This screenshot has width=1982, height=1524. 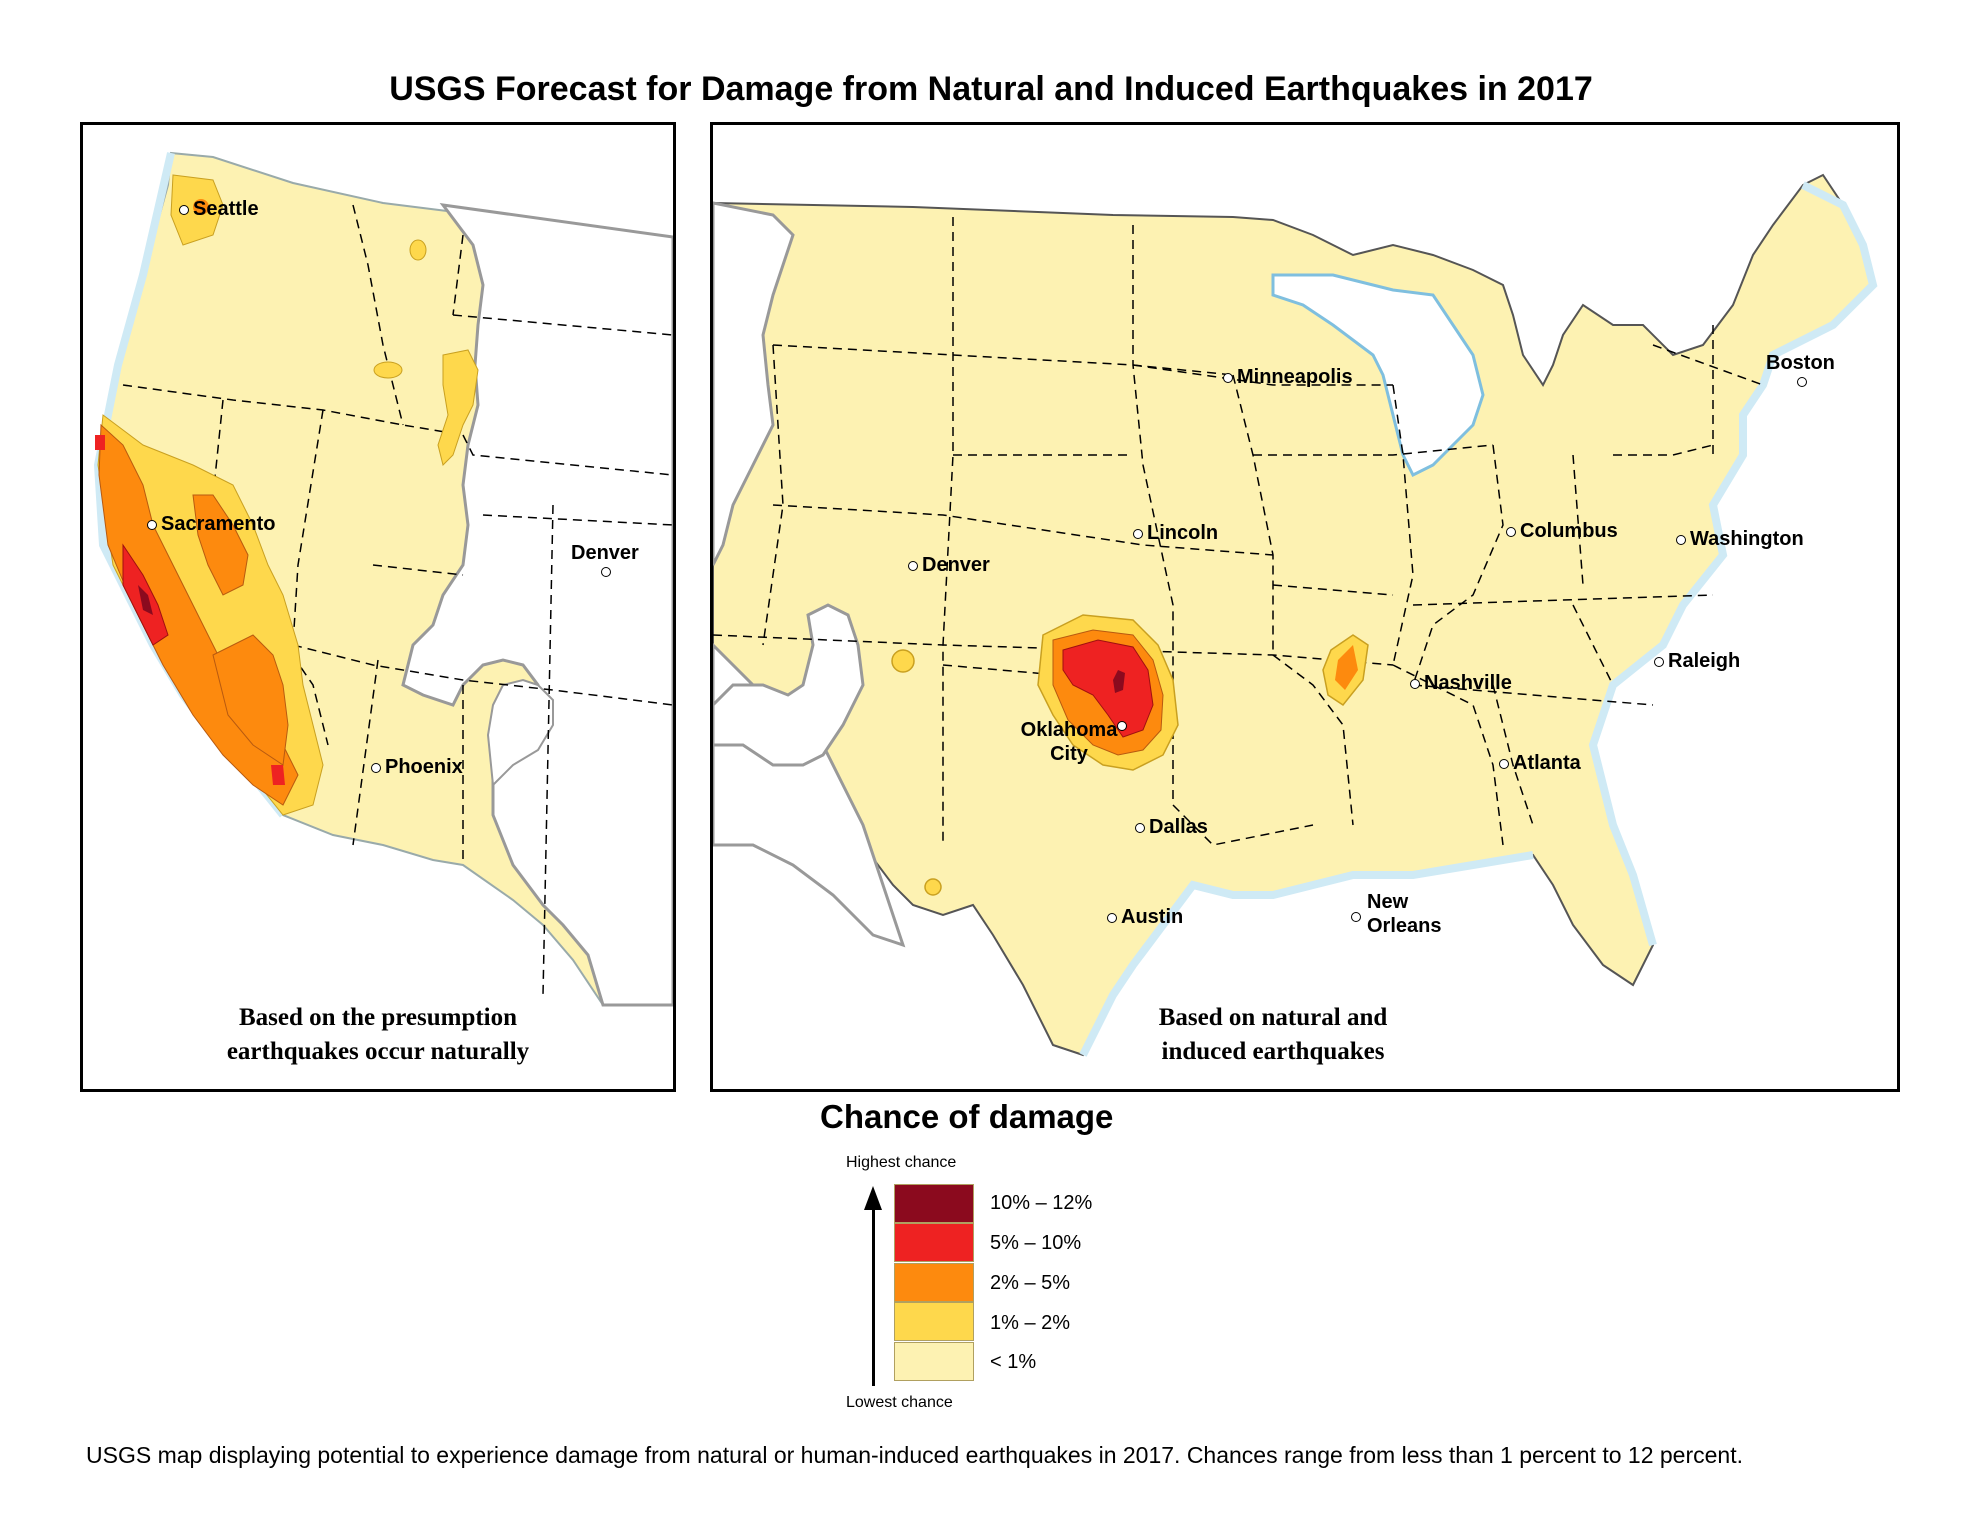 What do you see at coordinates (1569, 531) in the screenshot?
I see `city-label: Columbus` at bounding box center [1569, 531].